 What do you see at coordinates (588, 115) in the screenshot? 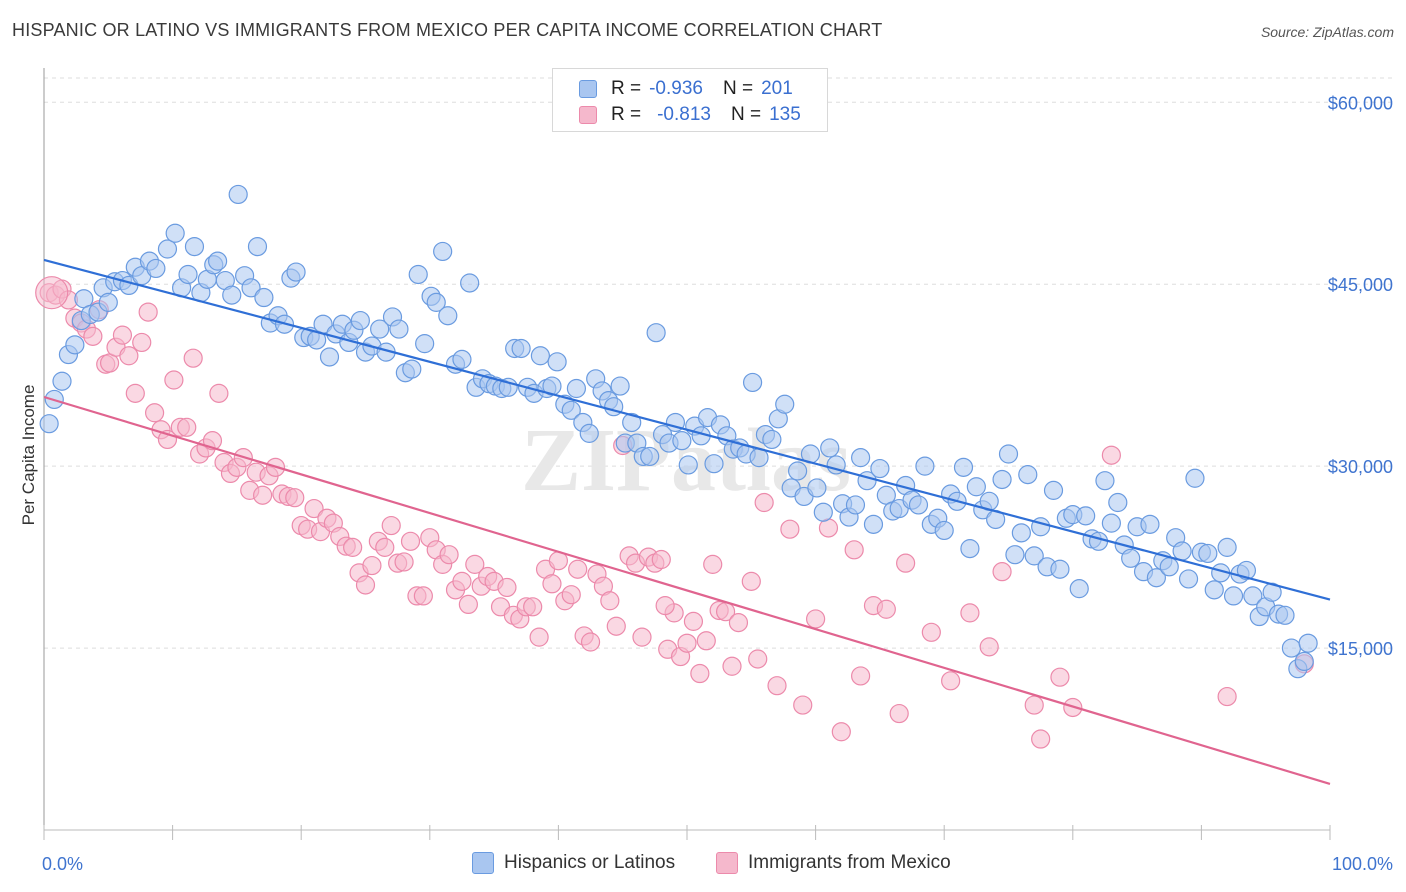
I see `pink-swatch` at bounding box center [588, 115].